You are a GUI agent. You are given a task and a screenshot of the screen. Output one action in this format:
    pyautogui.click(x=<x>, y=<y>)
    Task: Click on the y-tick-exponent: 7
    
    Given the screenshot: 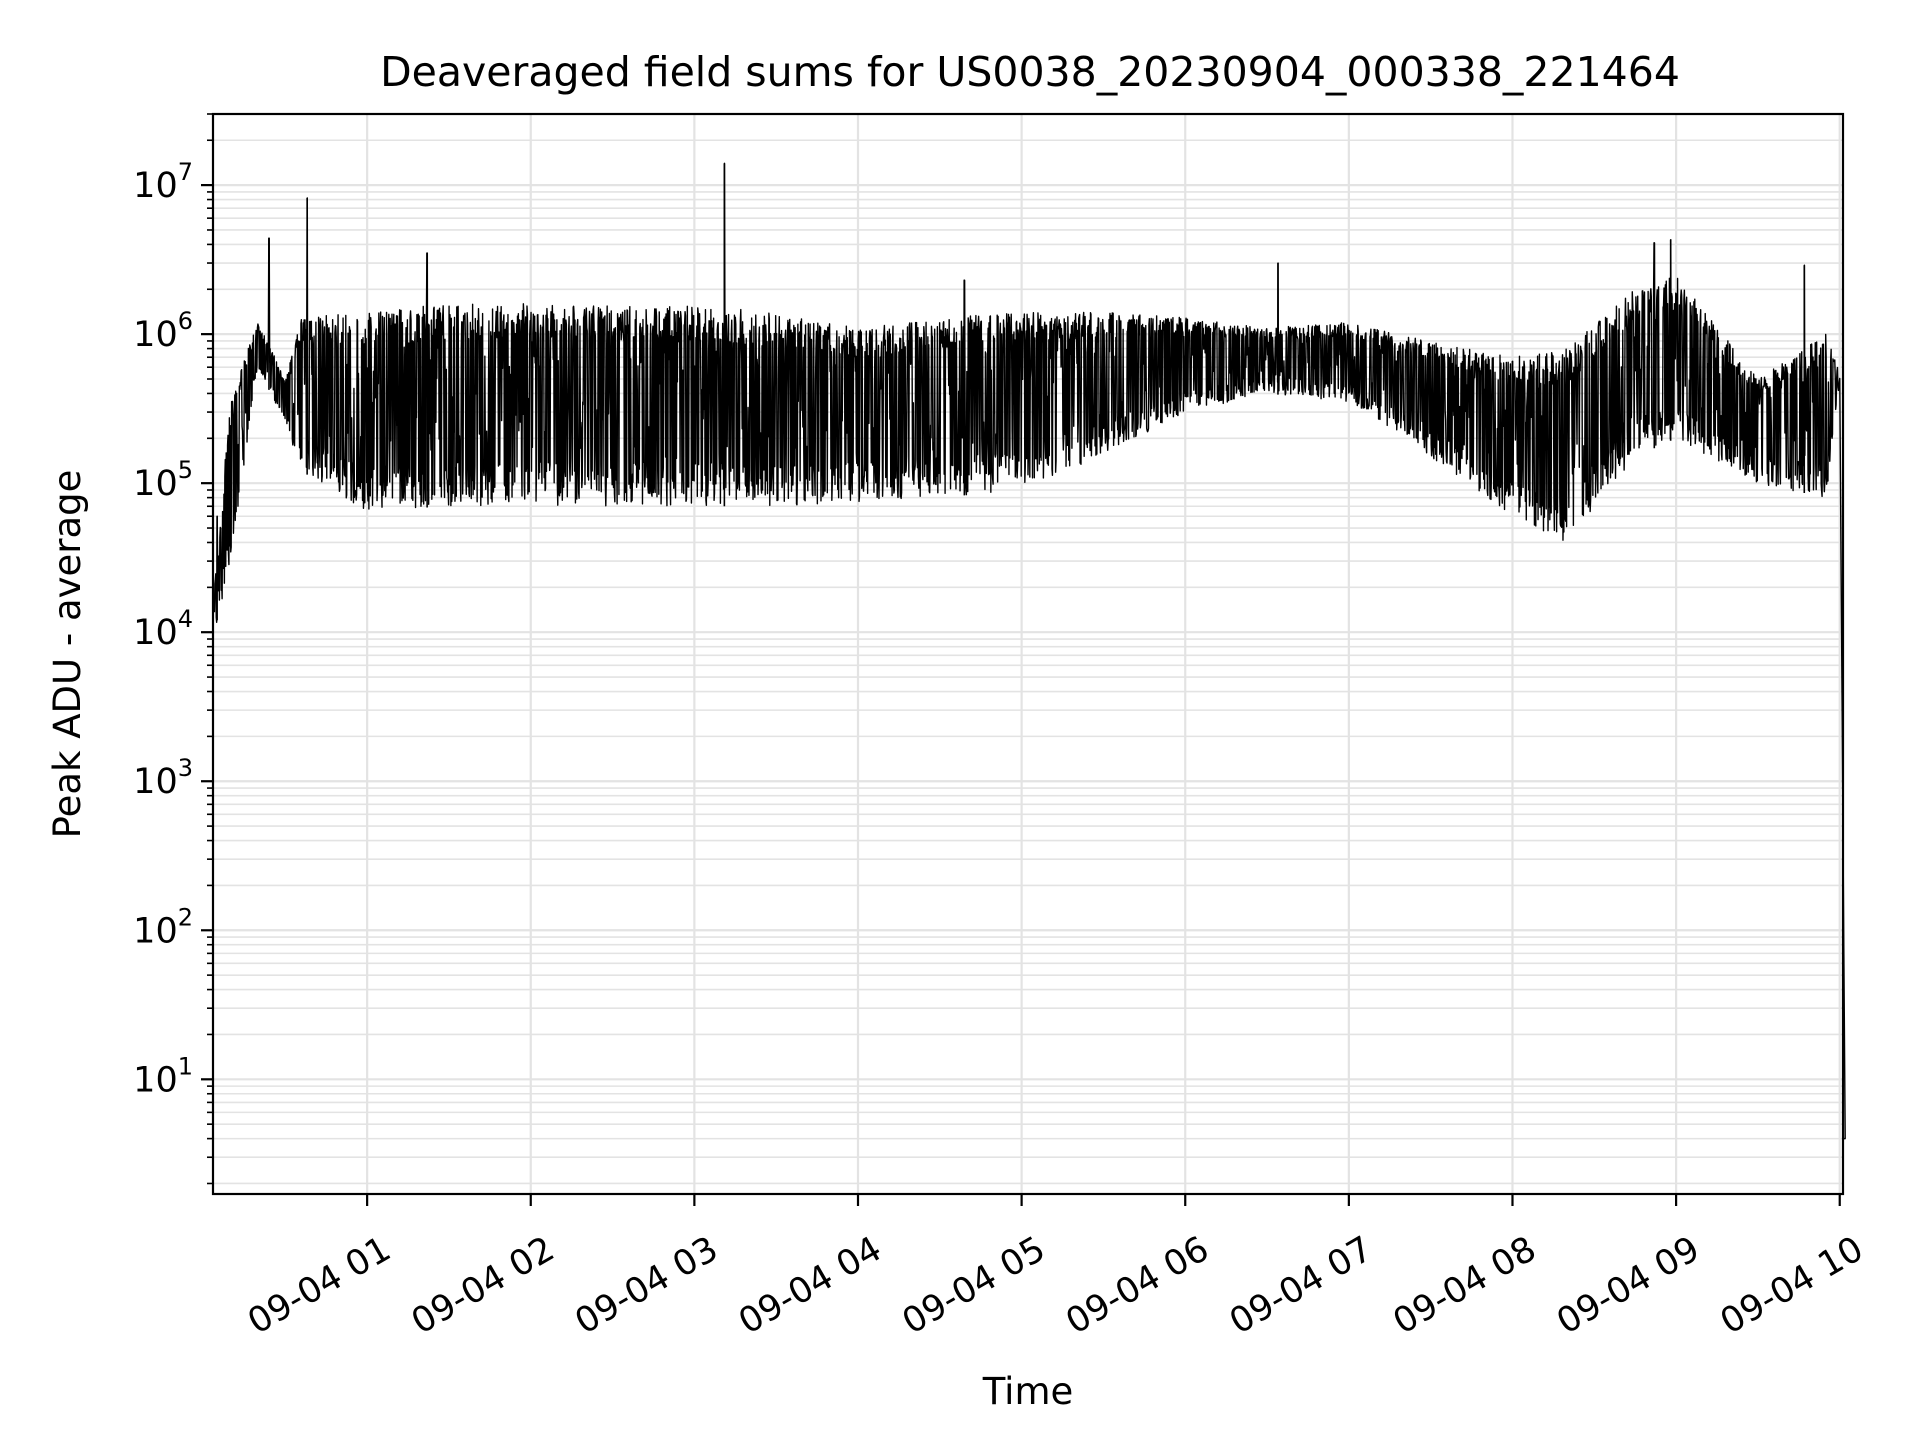 What is the action you would take?
    pyautogui.click(x=185, y=172)
    